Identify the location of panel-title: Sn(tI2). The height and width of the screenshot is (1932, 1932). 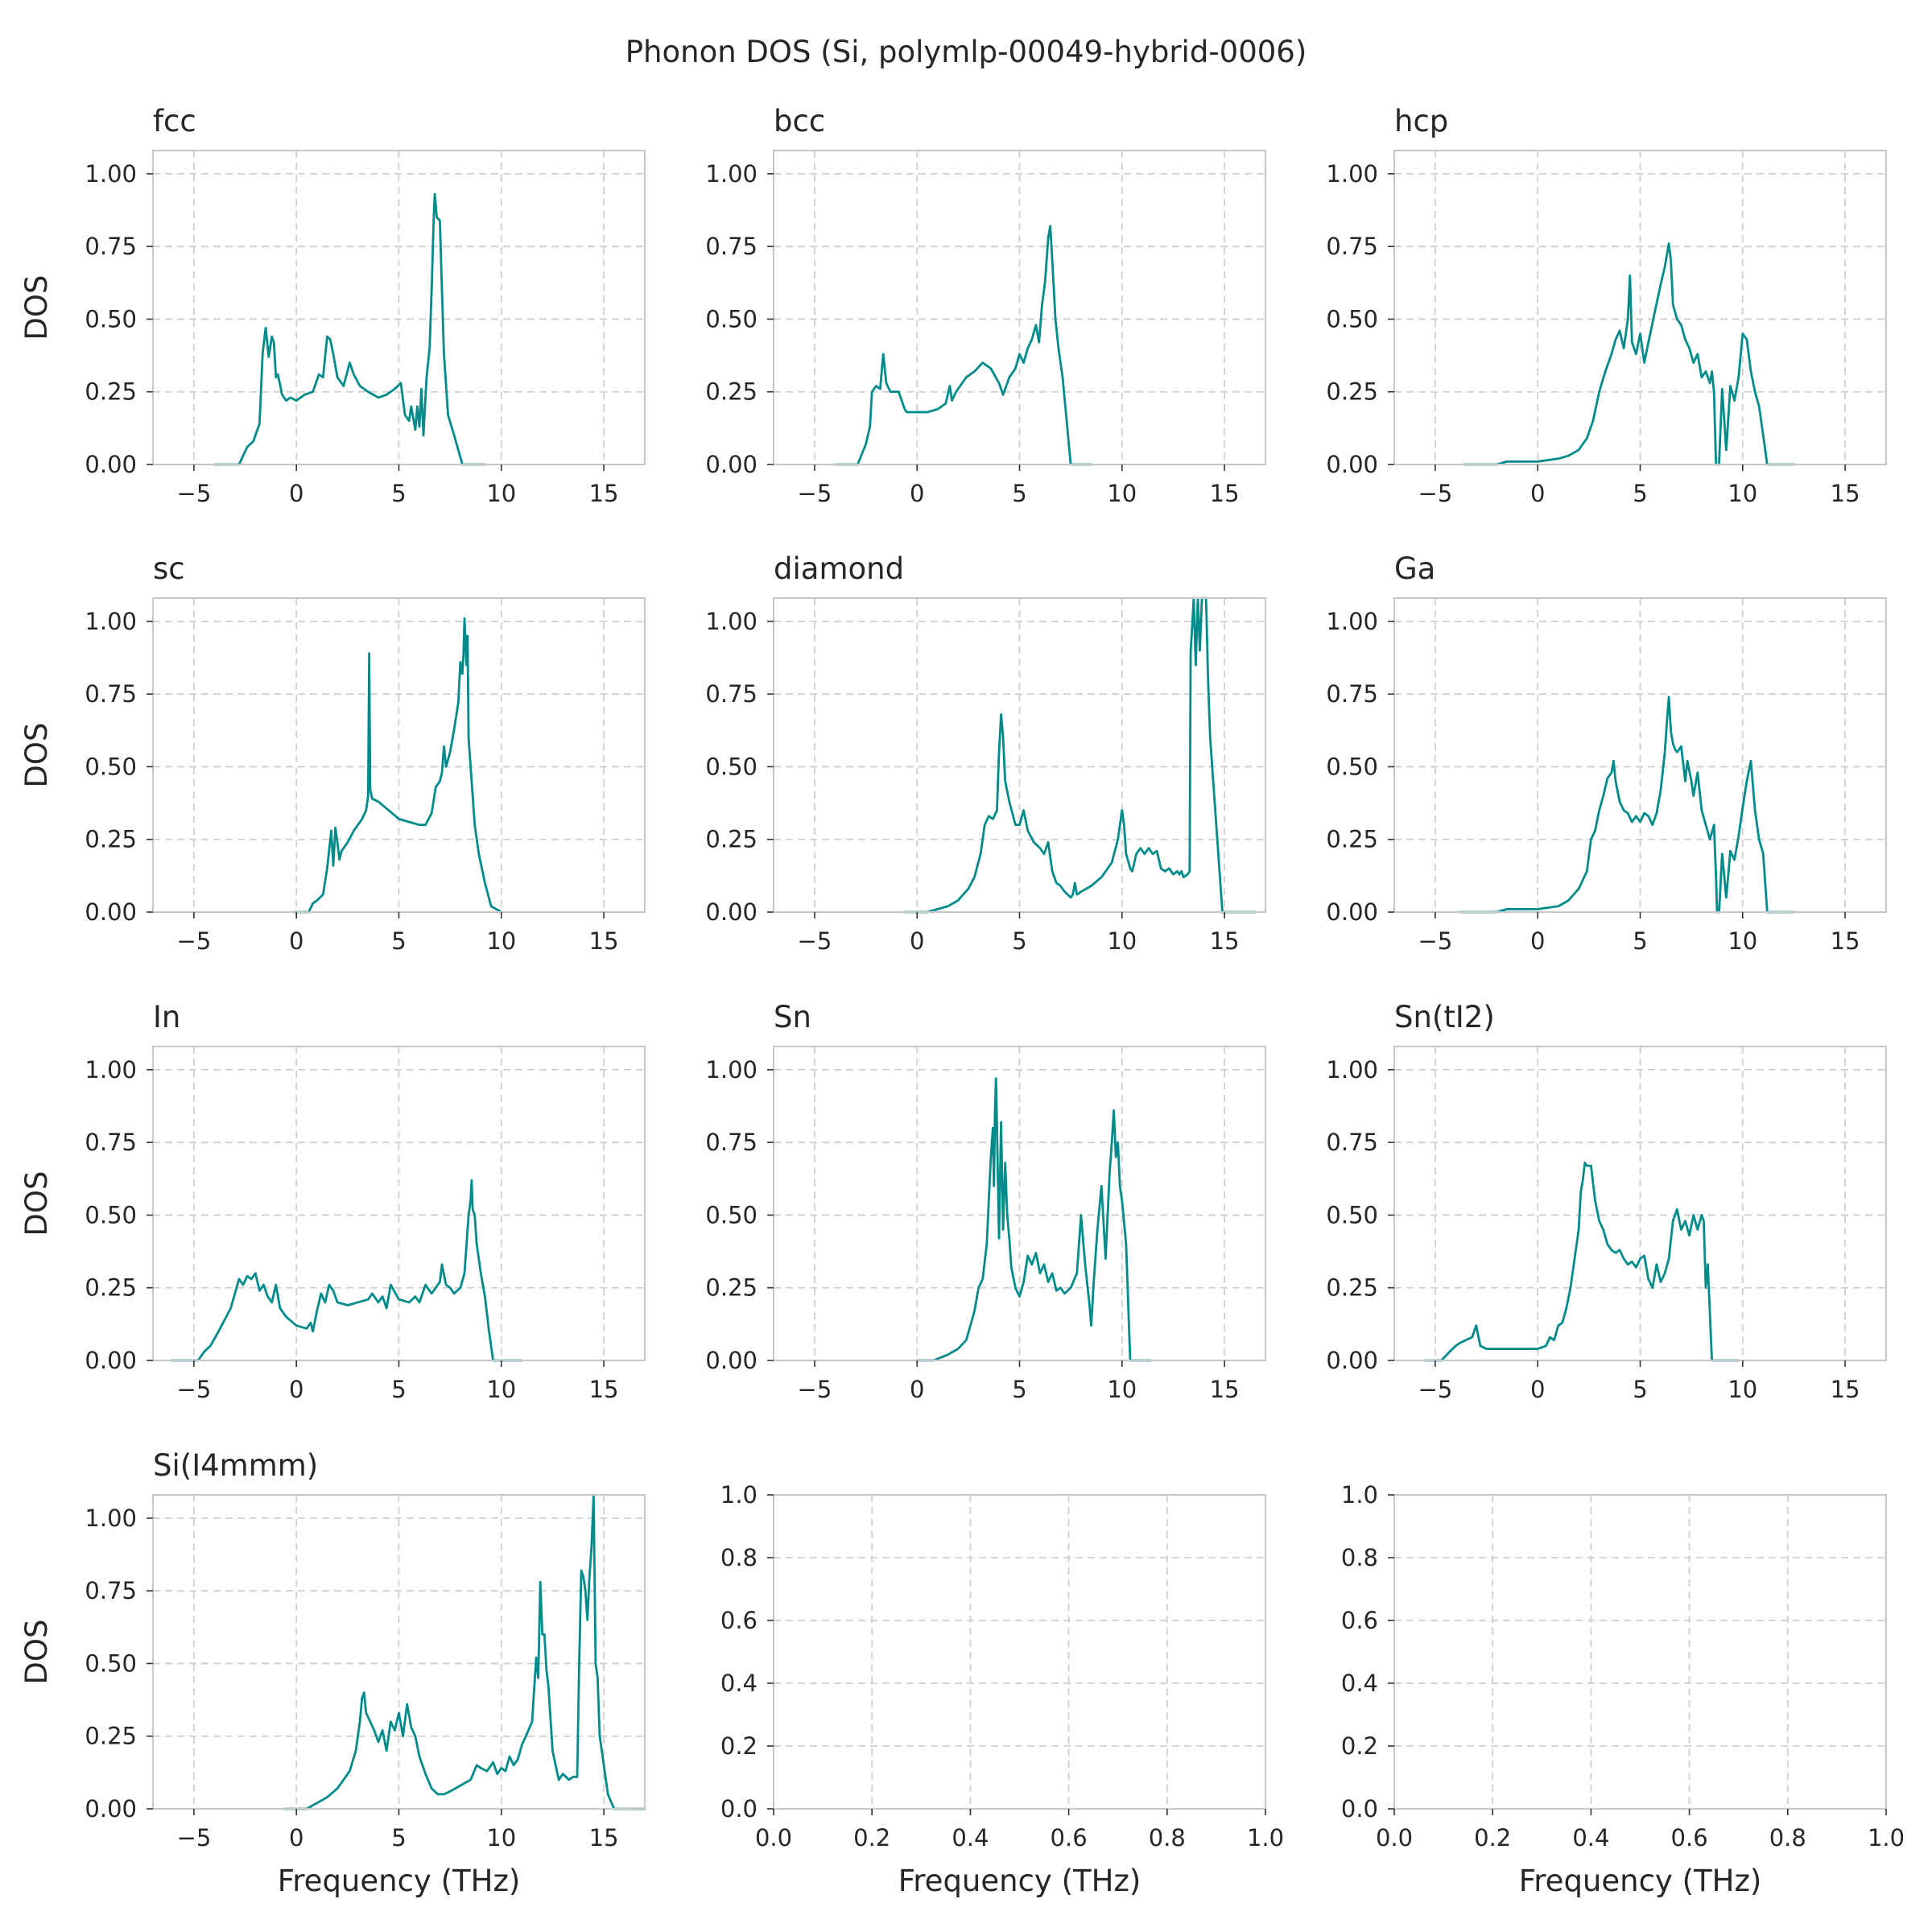
(1444, 1017).